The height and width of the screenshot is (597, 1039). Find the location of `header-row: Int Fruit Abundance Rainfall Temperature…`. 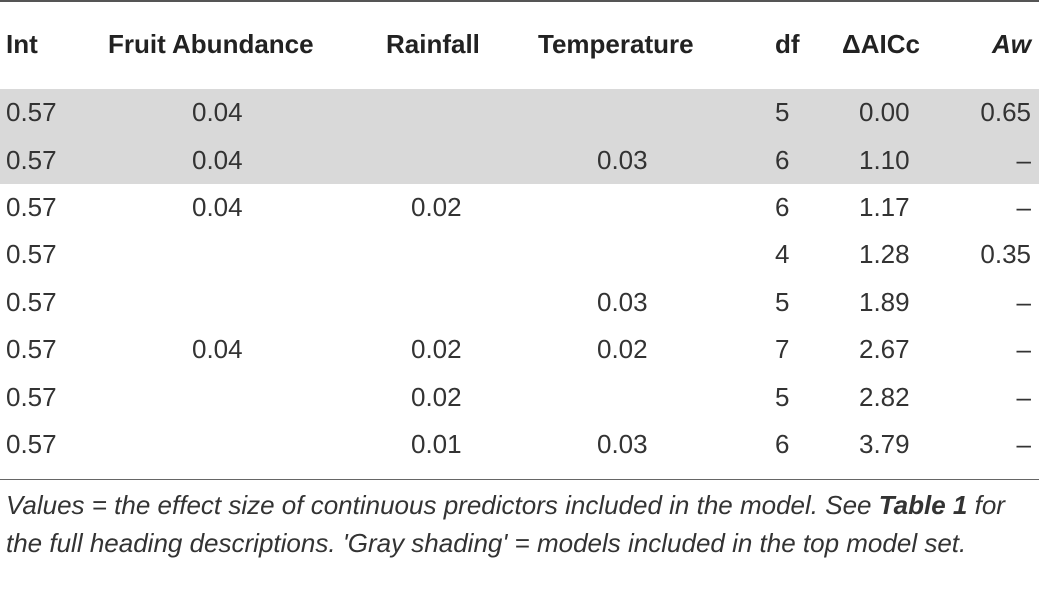

header-row: Int Fruit Abundance Rainfall Temperature… is located at coordinates (519, 44).